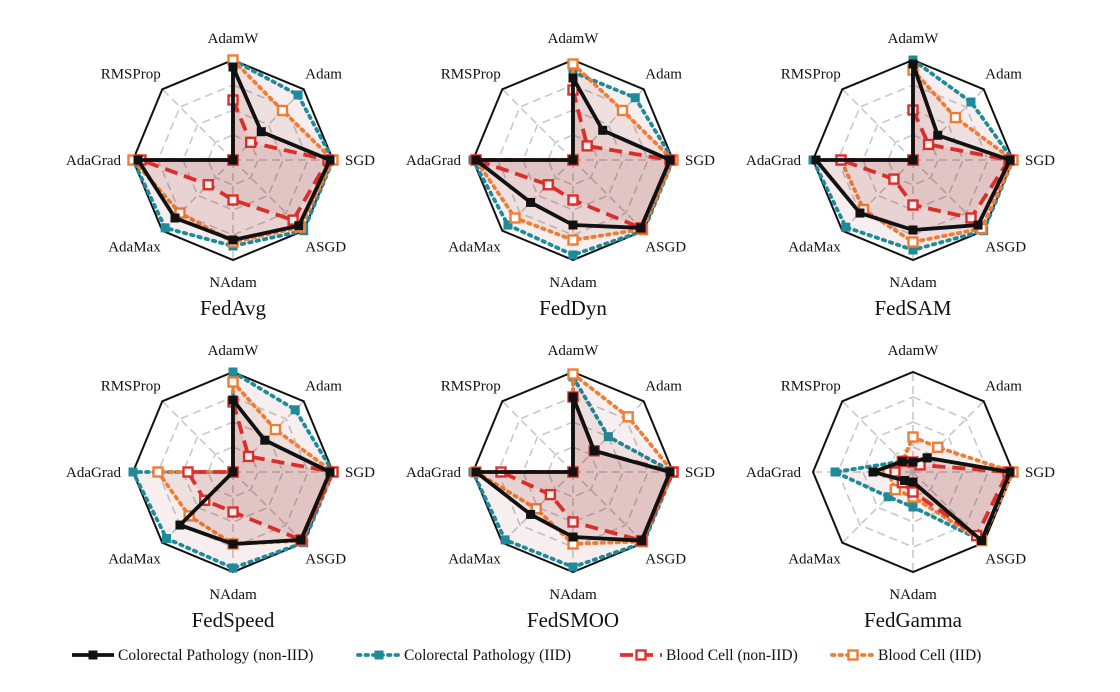 Image resolution: width=1120 pixels, height=692 pixels. What do you see at coordinates (732, 655) in the screenshot?
I see `legend-label: Blood Cell (non-IID)` at bounding box center [732, 655].